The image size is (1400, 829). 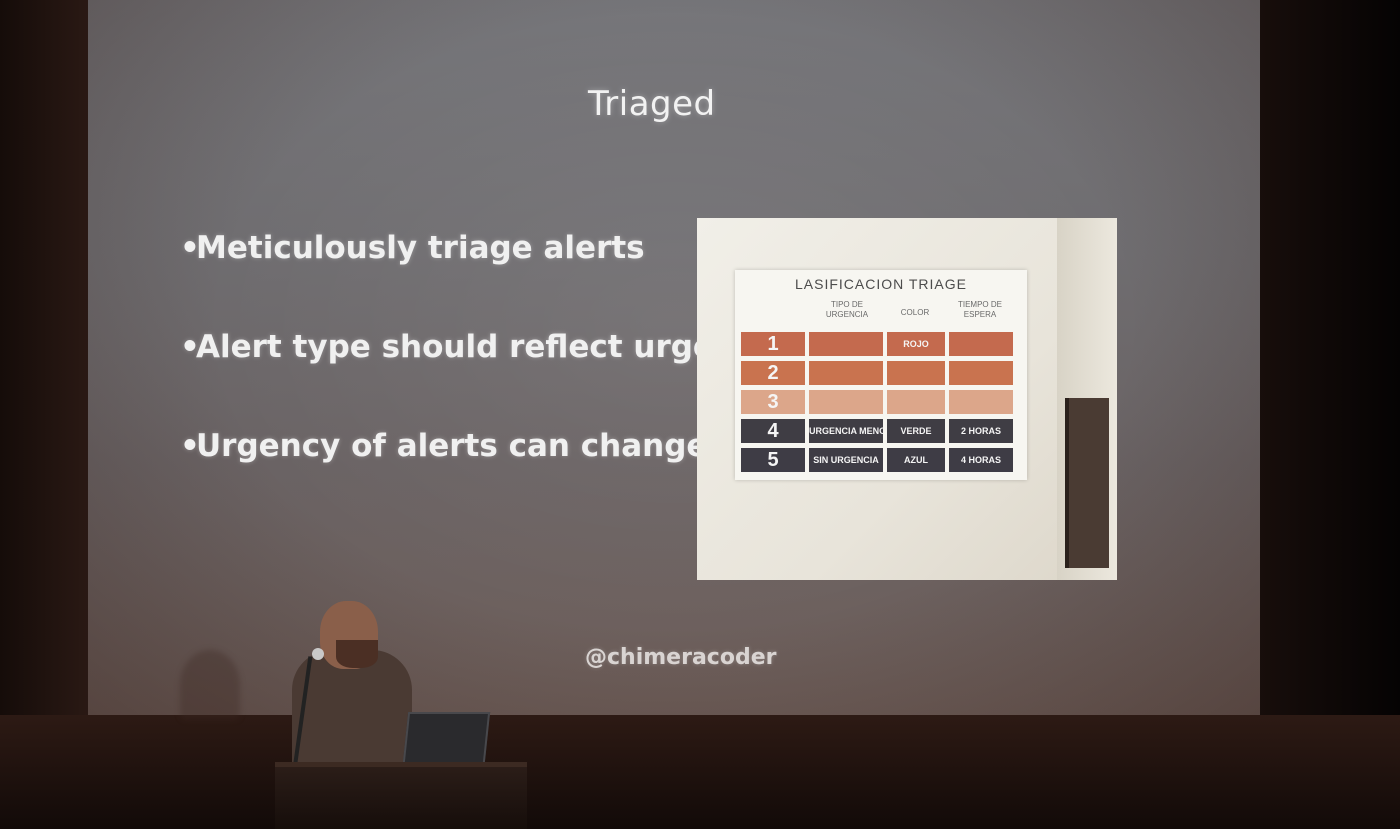 What do you see at coordinates (1320, 414) in the screenshot?
I see `right-wall` at bounding box center [1320, 414].